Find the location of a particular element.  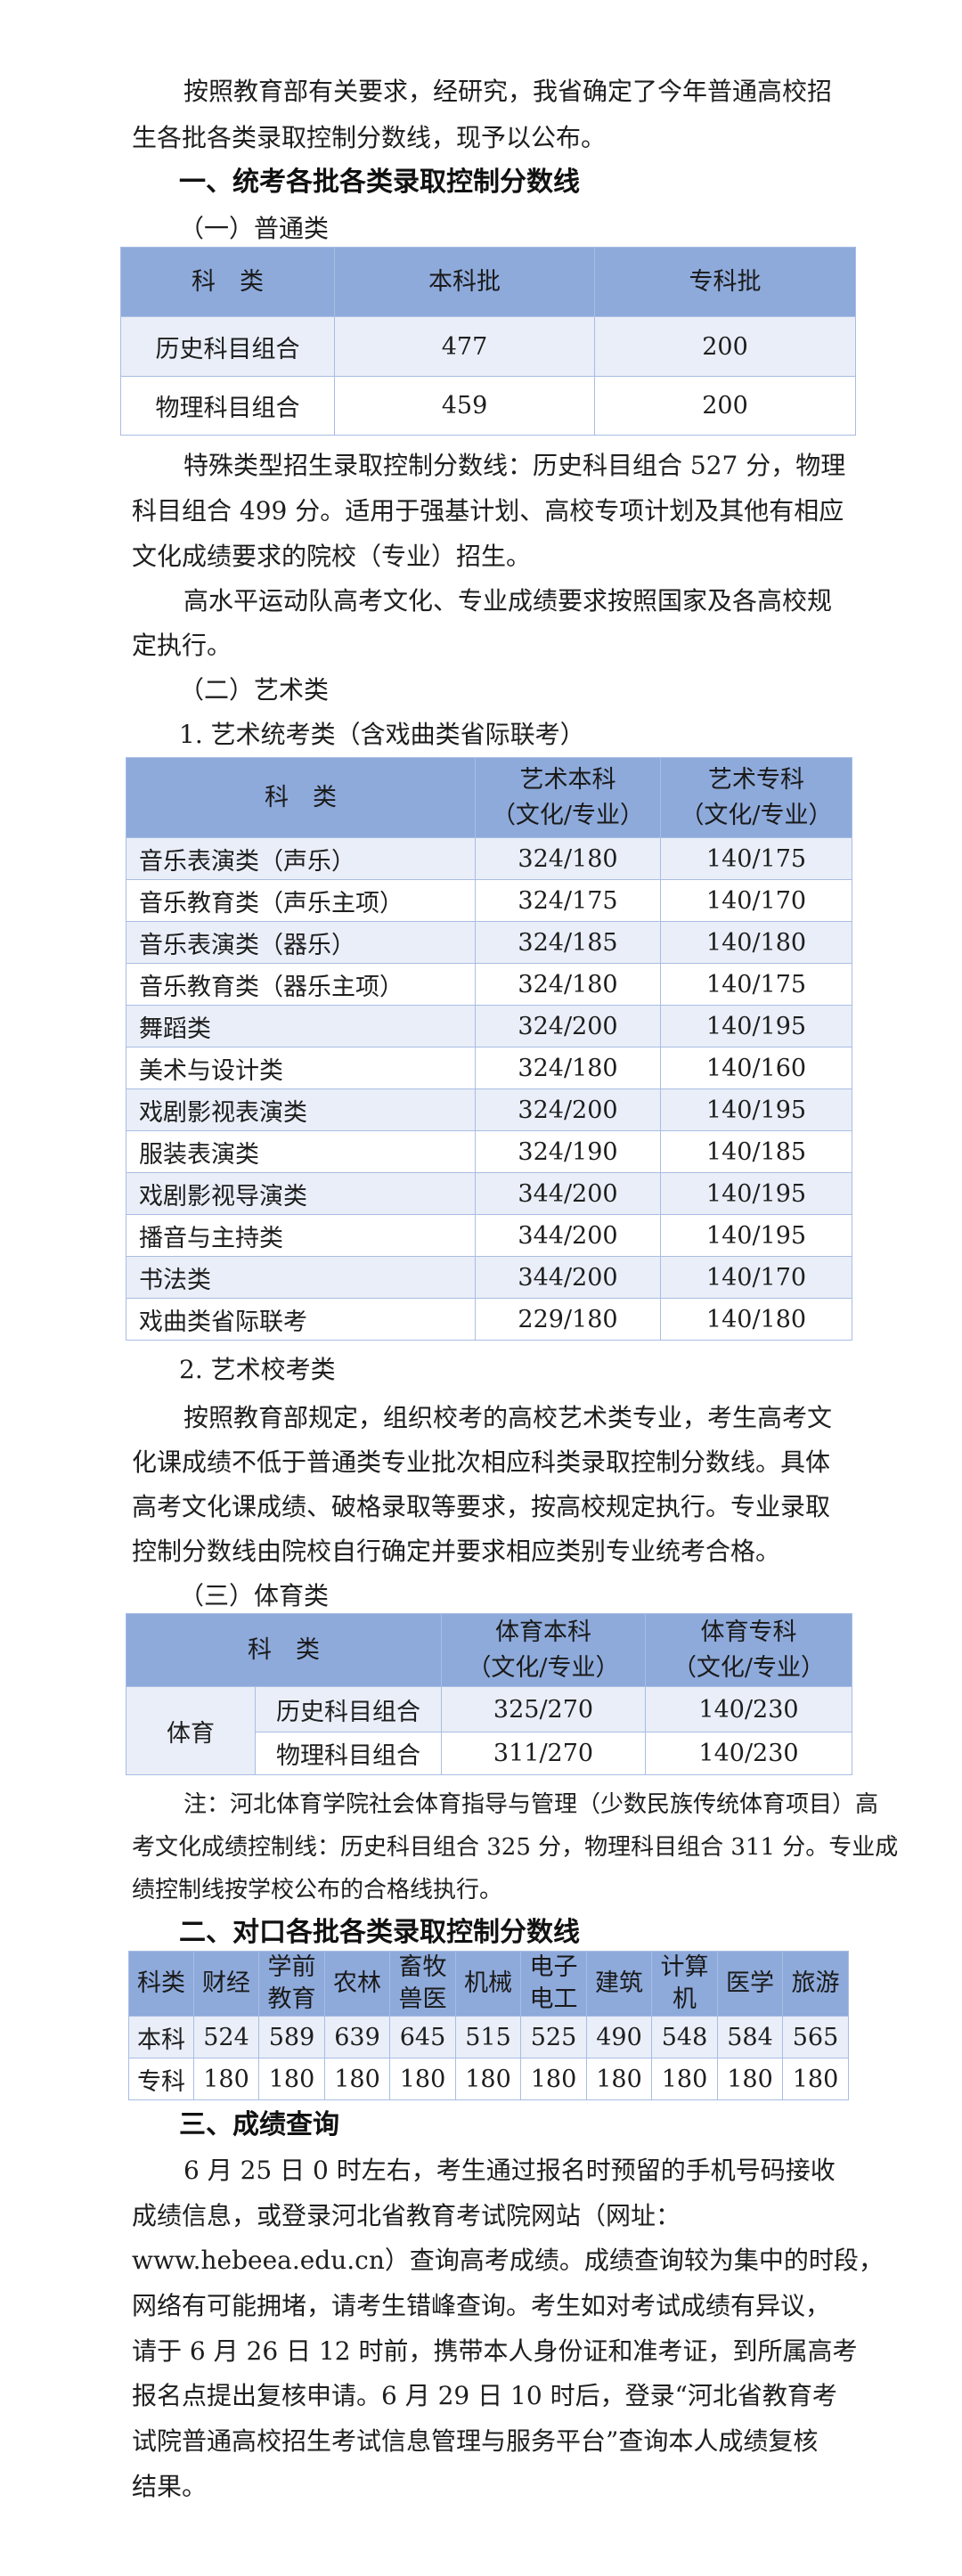

text-line: 按照教育部规定，组织校考的高校艺术类专业，考生高考文 is located at coordinates (508, 1418).